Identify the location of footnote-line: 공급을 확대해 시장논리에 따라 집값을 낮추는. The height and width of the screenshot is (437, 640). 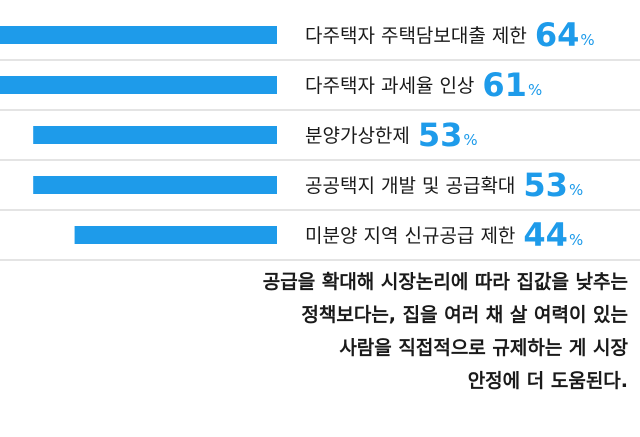
(445, 282).